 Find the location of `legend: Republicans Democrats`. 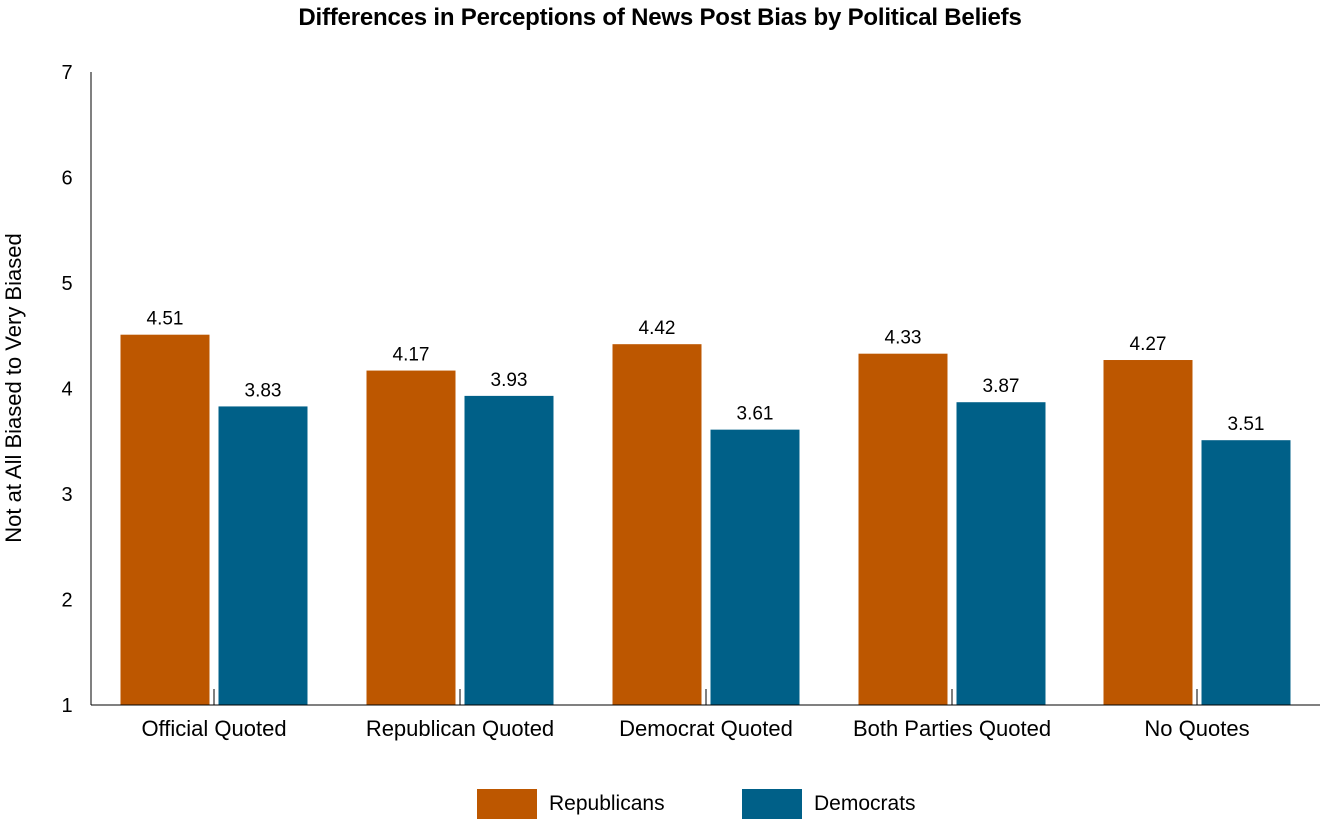

legend: Republicans Democrats is located at coordinates (660, 804).